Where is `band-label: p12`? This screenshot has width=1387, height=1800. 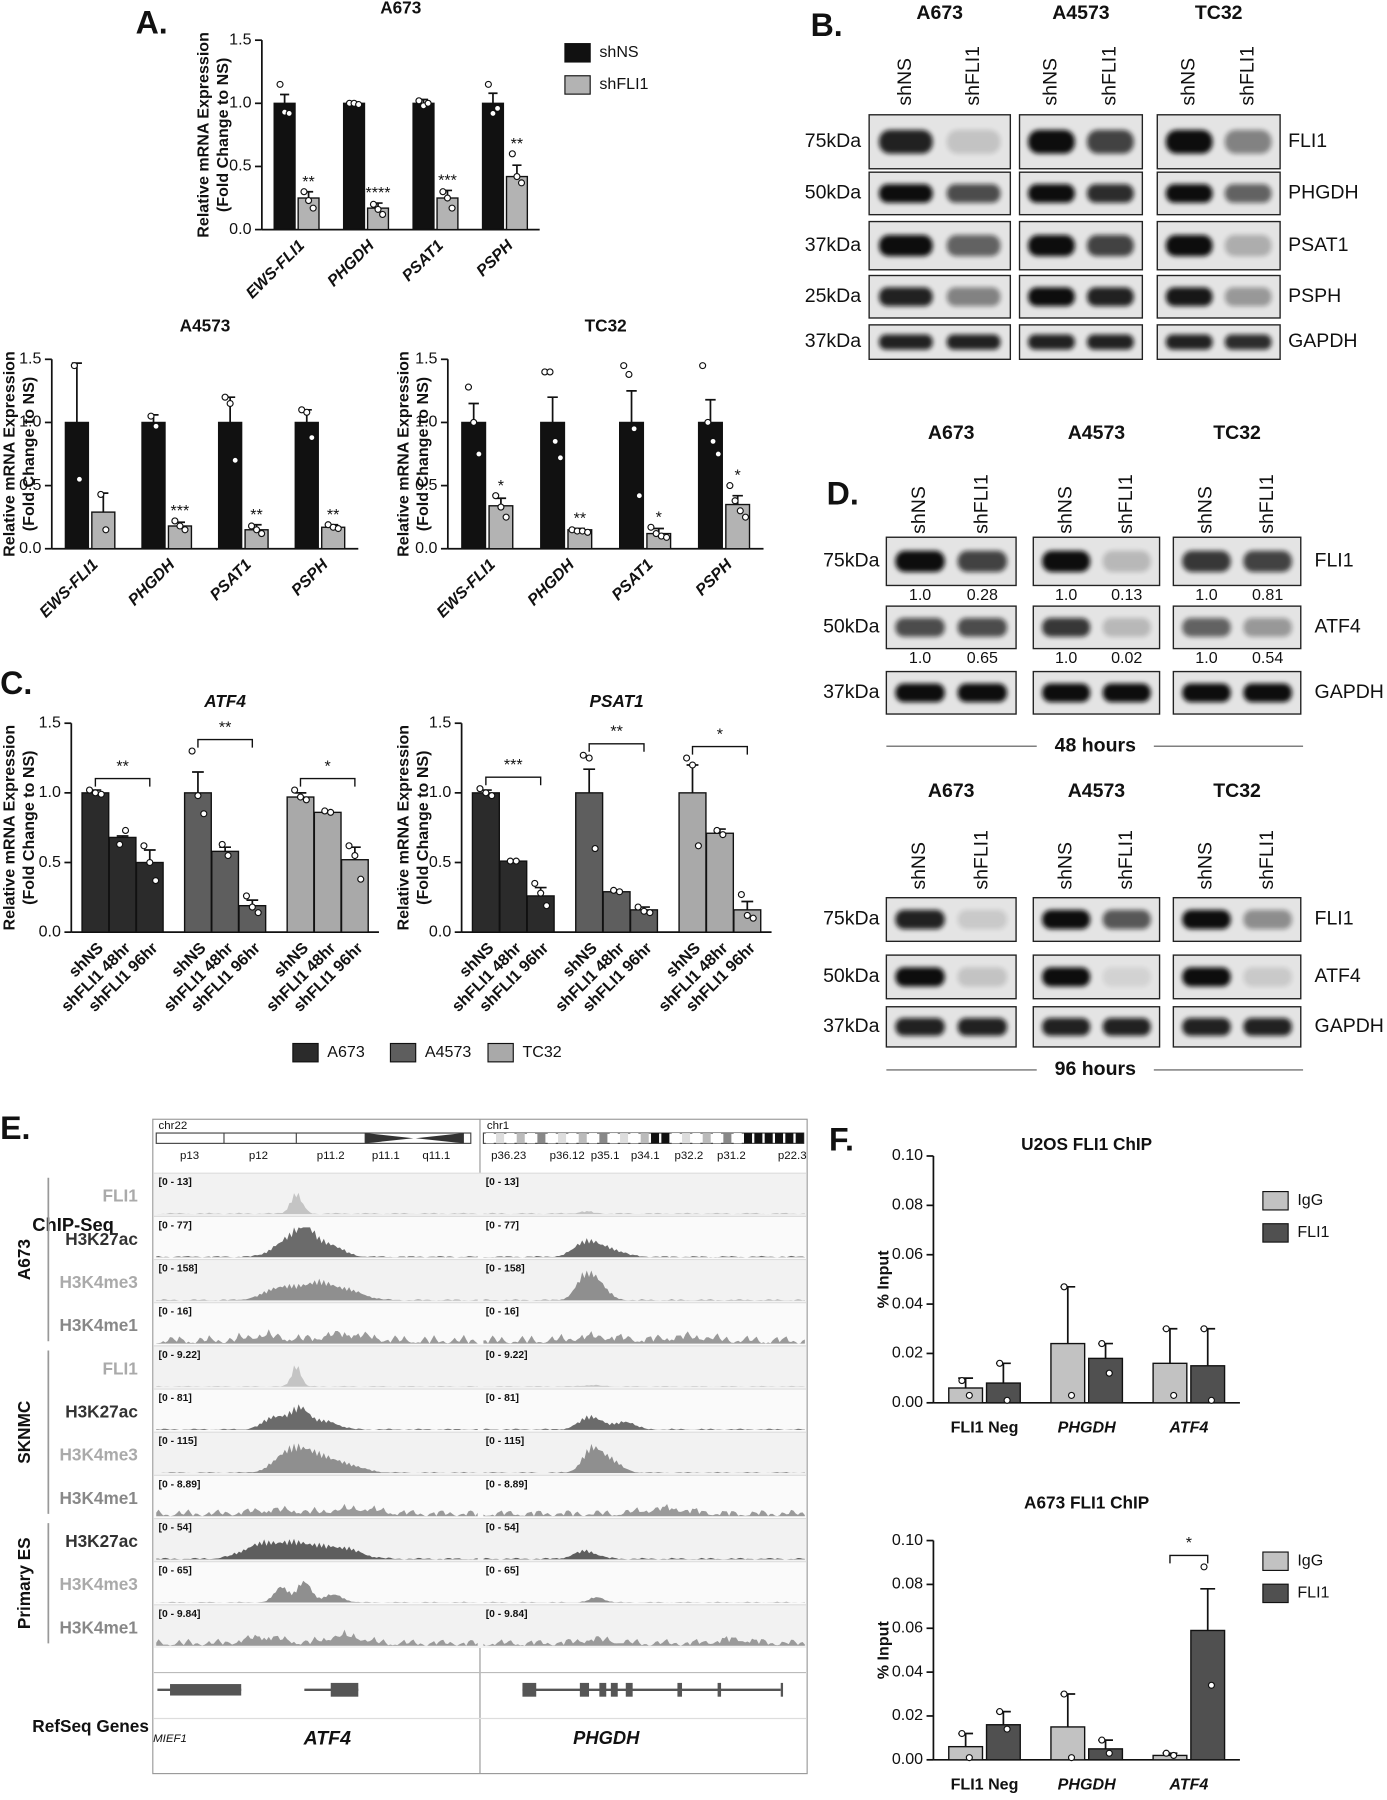
band-label: p12 is located at coordinates (258, 1156).